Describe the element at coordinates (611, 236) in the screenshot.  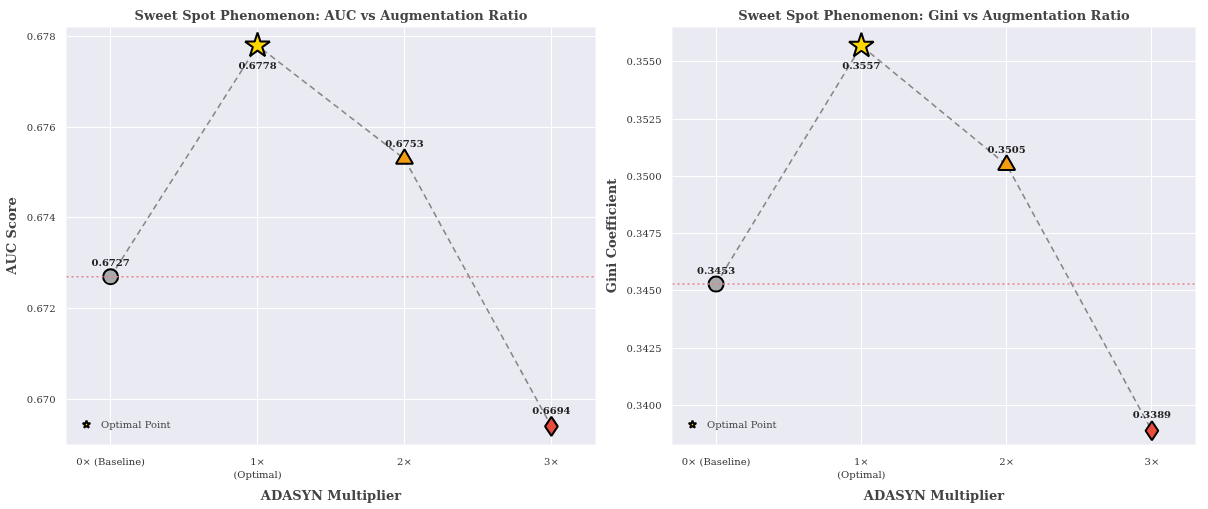
I see `y-axis-title: Gini Coefficient` at that location.